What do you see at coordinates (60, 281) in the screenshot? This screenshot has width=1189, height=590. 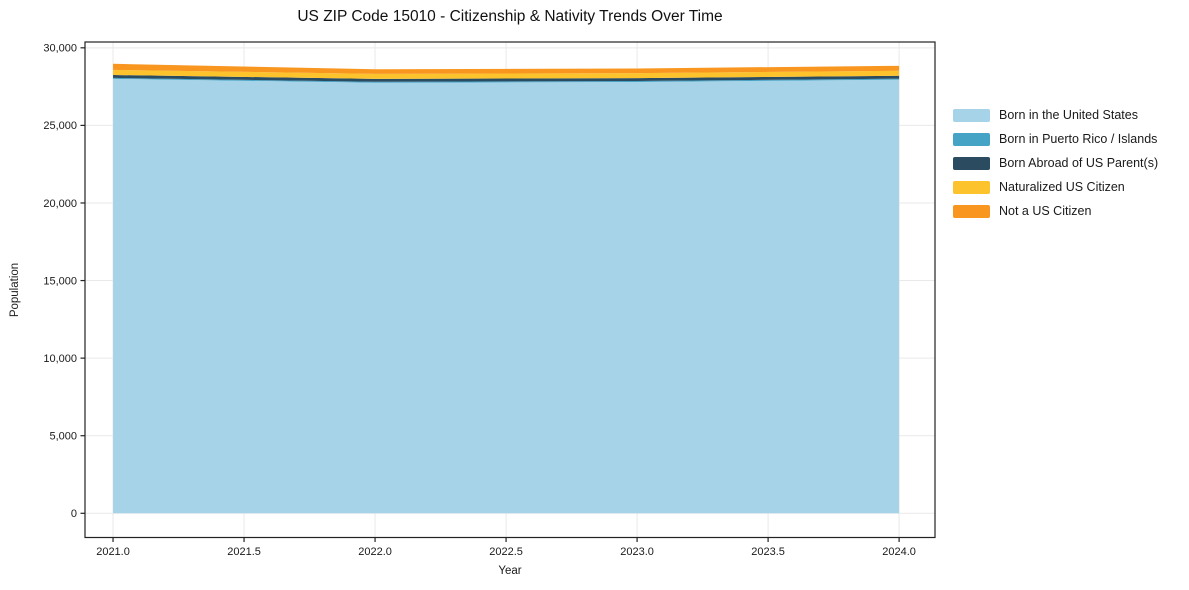 I see `y-tick-label: 15,000` at bounding box center [60, 281].